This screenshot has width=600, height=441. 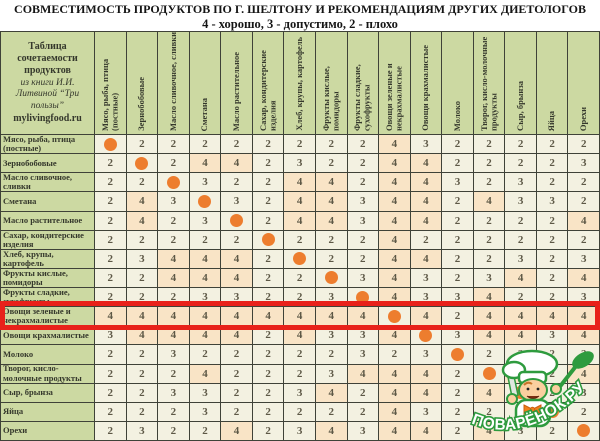 I want to click on col-header-4: Сметана, so click(x=205, y=83).